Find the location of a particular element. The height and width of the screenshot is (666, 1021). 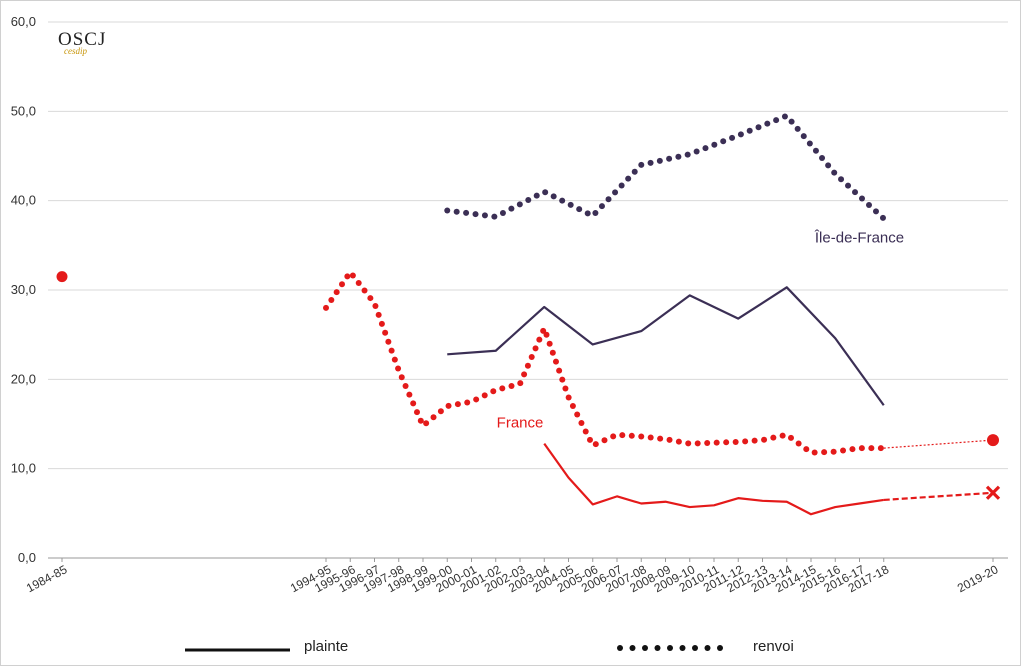

y-tick-label: 40,0 is located at coordinates (23, 200).